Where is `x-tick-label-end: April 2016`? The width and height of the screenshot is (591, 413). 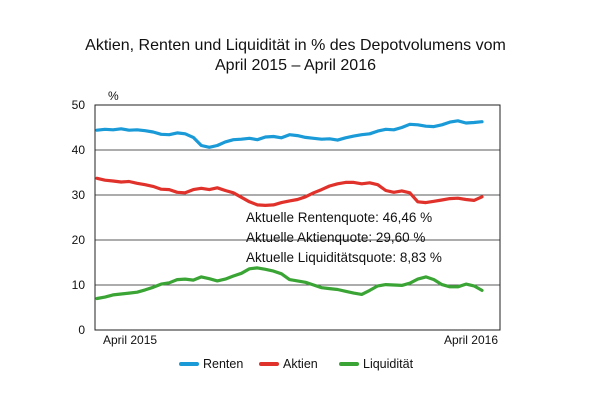 x-tick-label-end: April 2016 is located at coordinates (471, 340).